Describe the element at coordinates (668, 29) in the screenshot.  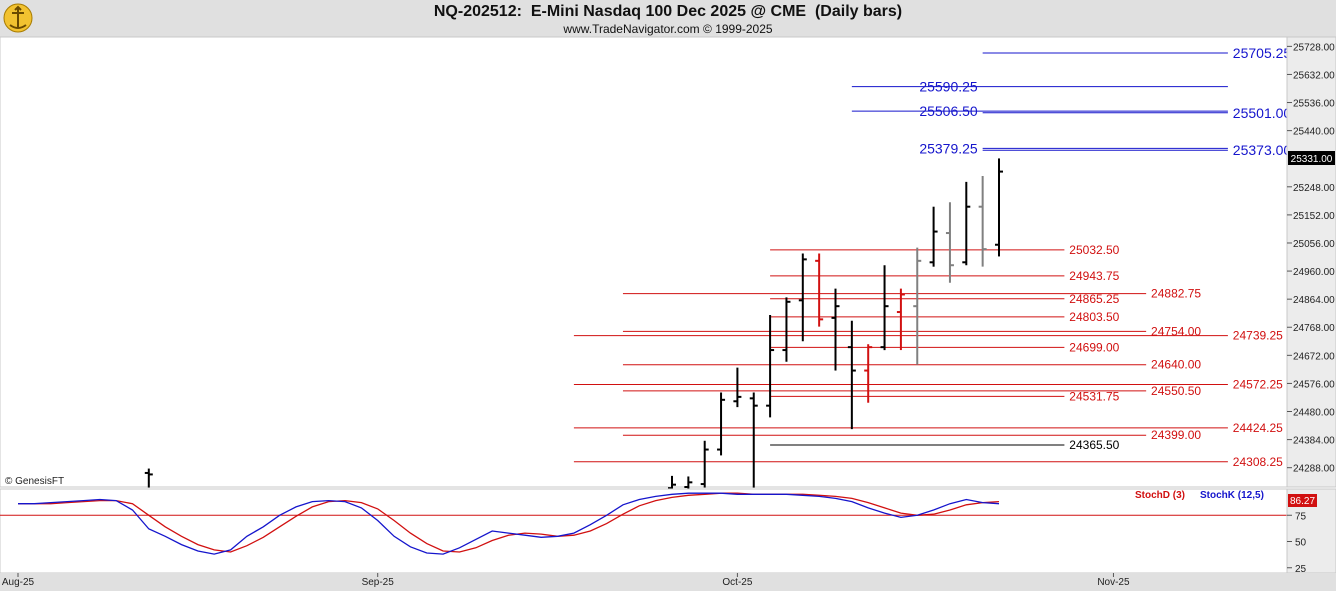
I see `chart-subtitle: www.TradeNavigator.com © 1999-2025` at that location.